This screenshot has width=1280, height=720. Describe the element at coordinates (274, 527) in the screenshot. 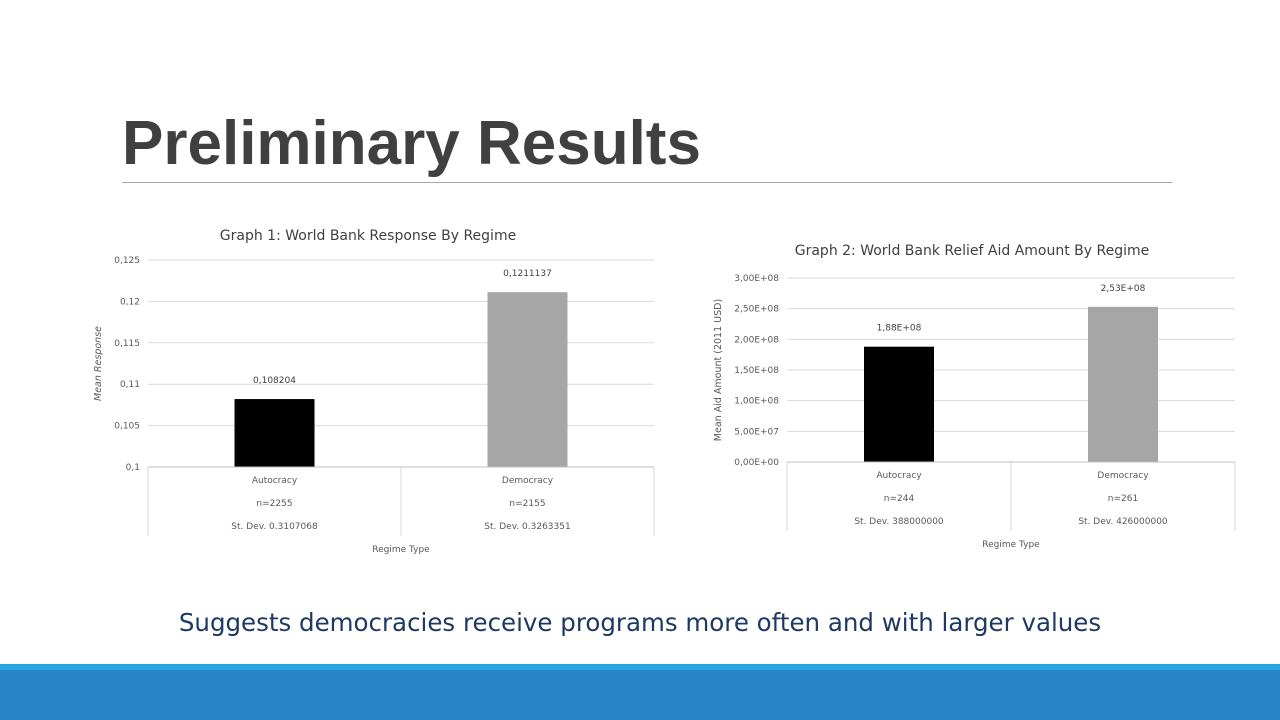

I see `table-cell: St. Dev. 0.3107068` at that location.